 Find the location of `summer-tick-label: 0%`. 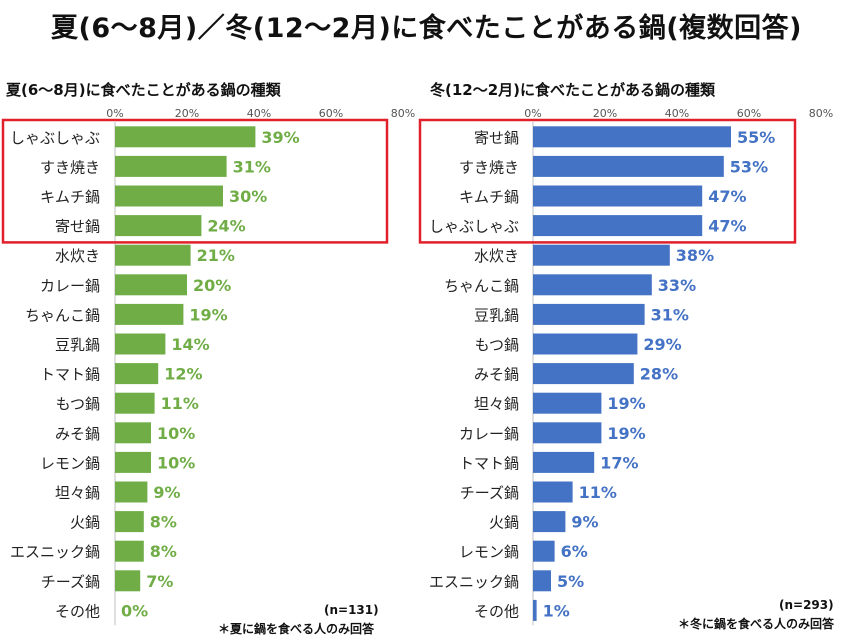

summer-tick-label: 0% is located at coordinates (114, 113).